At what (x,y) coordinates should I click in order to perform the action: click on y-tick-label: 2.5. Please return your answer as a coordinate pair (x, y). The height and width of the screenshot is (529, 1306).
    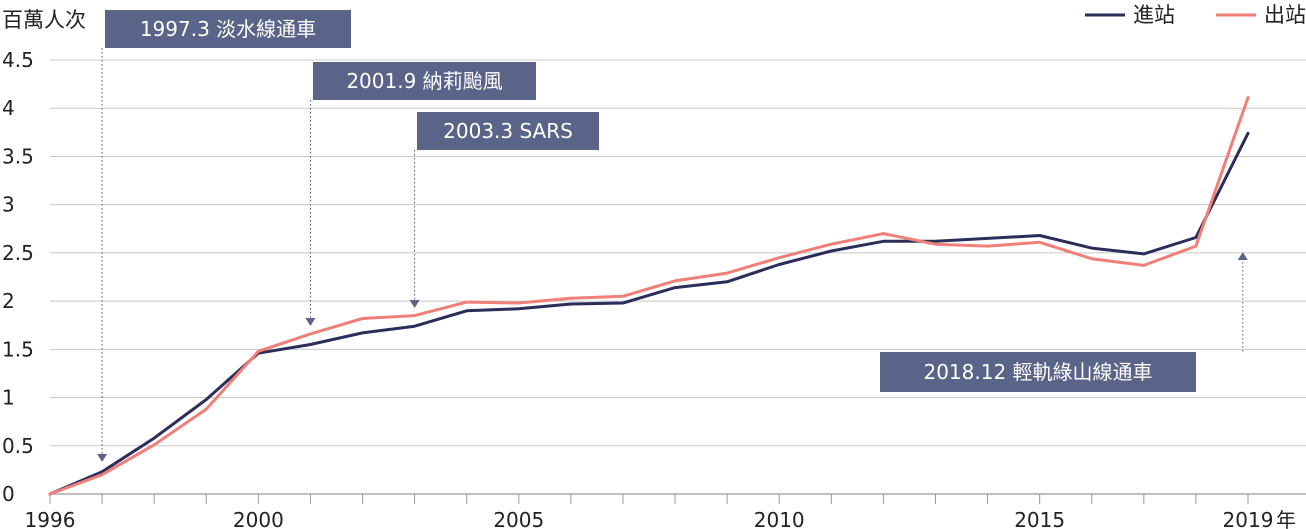
    Looking at the image, I should click on (18, 253).